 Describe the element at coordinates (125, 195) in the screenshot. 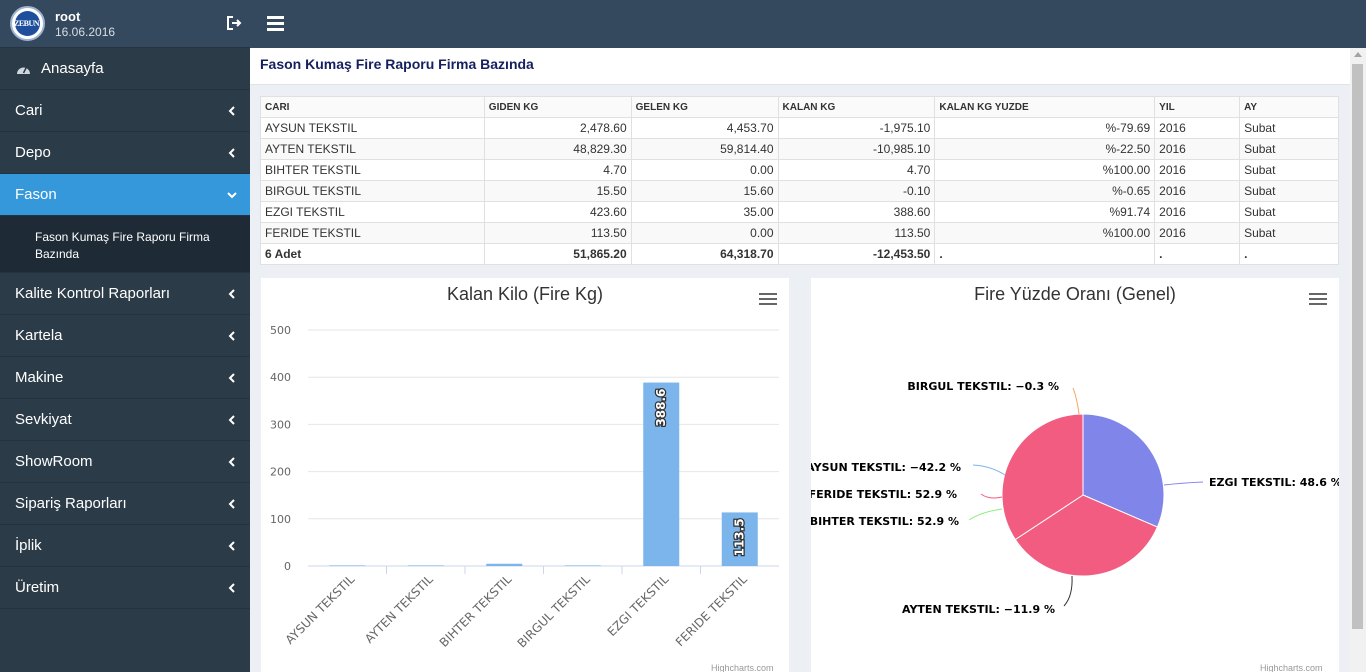

I see `sidebar-item-fason: Fason` at that location.